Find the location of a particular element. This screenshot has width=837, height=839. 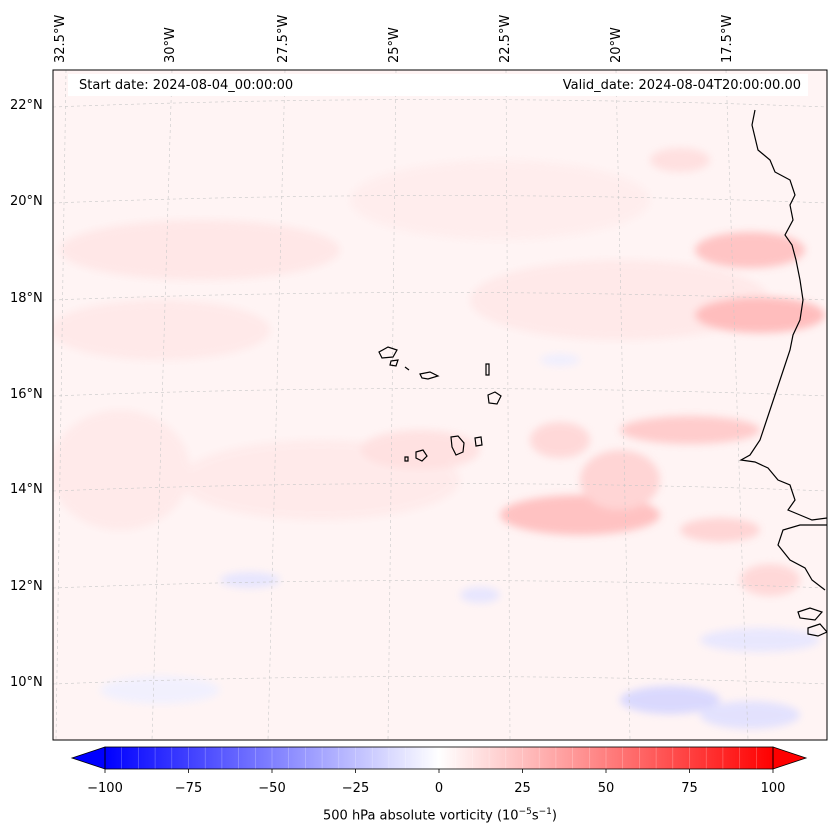

lat-label-20n: 20°N is located at coordinates (26, 201).